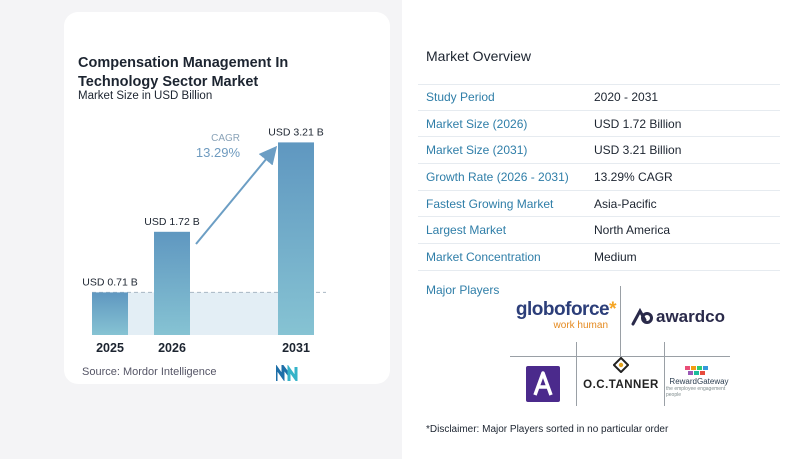  I want to click on bar-2031, so click(296, 238).